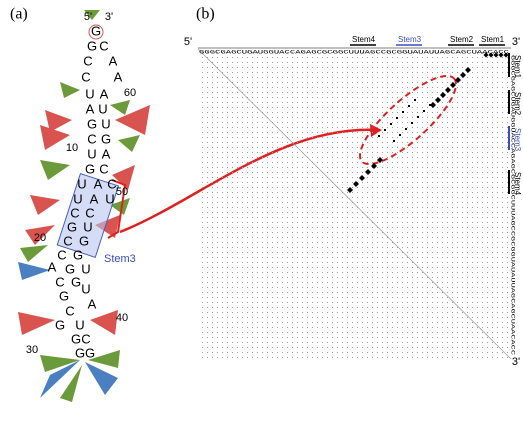 Image resolution: width=523 pixels, height=421 pixels. I want to click on bracket, so click(117, 209).